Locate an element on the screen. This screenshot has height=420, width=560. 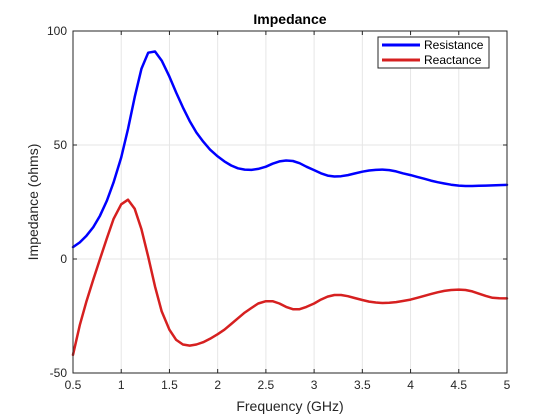
legend-box is located at coordinates (433, 52).